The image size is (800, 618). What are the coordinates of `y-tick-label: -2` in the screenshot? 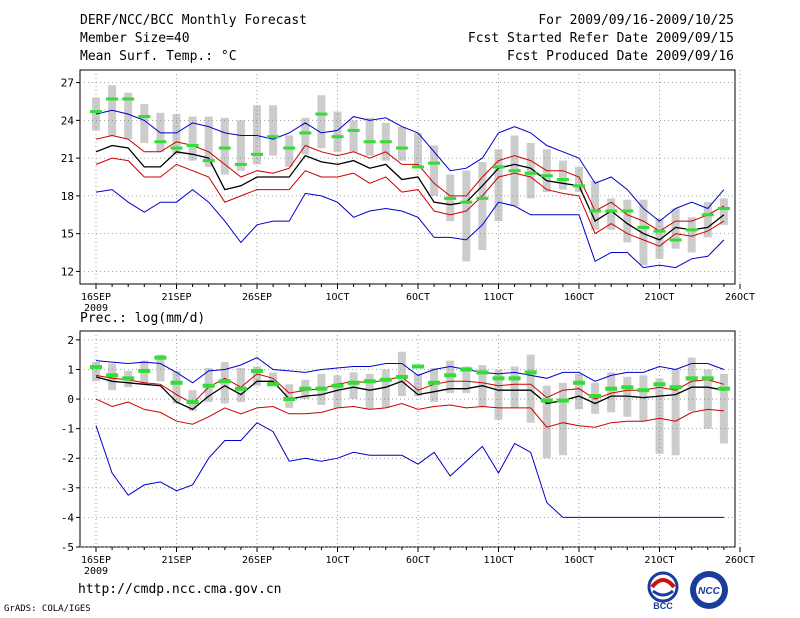 It's located at (67, 458).